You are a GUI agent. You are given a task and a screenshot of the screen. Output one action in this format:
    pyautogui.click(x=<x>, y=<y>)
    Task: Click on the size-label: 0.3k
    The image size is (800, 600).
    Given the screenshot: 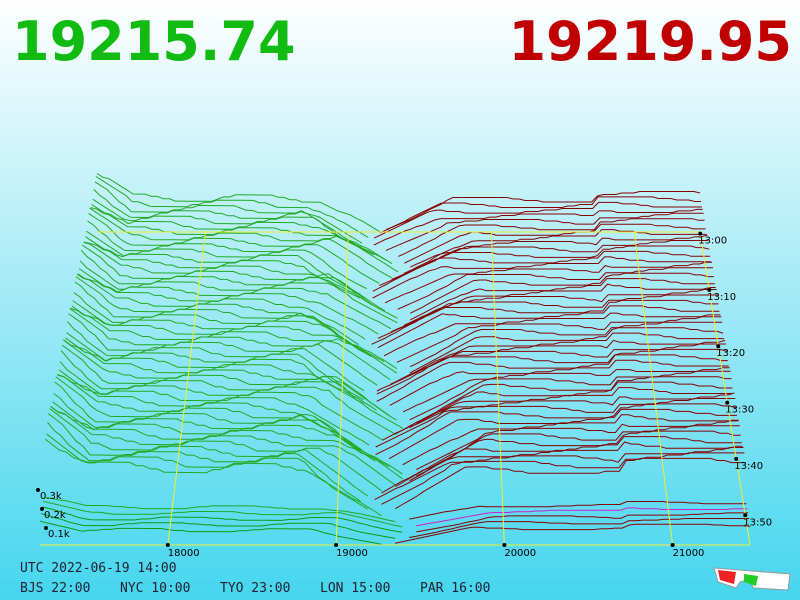 What is the action you would take?
    pyautogui.click(x=51, y=496)
    